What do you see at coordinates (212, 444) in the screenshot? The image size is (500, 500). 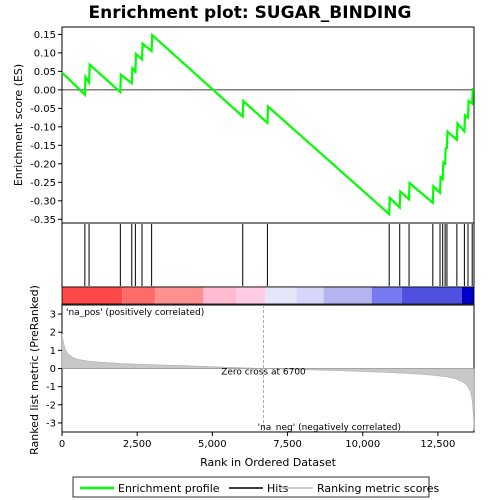 I see `x-tick-label: 5,000` at bounding box center [212, 444].